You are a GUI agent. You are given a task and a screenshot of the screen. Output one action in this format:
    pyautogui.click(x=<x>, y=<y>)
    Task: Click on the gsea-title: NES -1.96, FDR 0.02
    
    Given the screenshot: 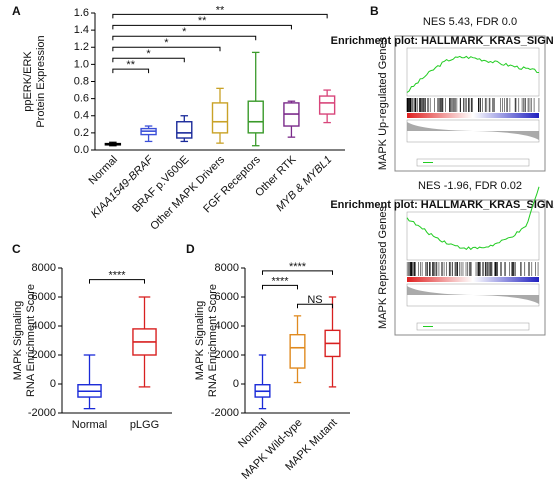 What is the action you would take?
    pyautogui.click(x=470, y=186)
    